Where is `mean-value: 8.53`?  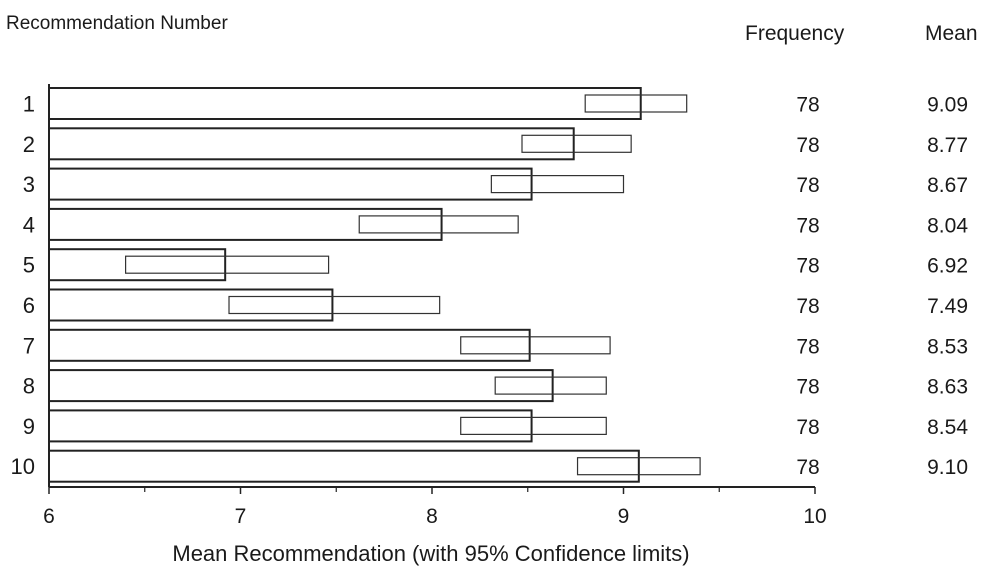 mean-value: 8.53 is located at coordinates (947, 346).